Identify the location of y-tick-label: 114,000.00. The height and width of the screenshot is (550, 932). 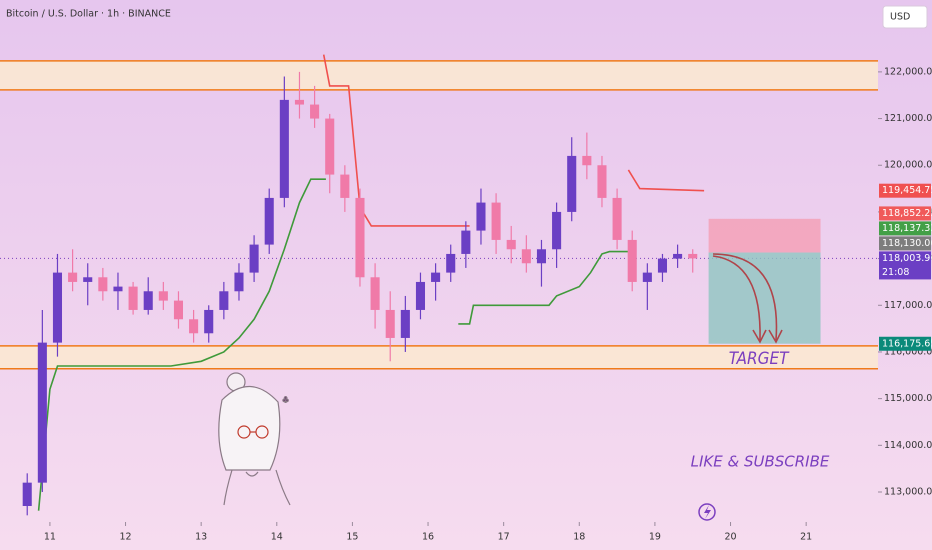
(908, 445).